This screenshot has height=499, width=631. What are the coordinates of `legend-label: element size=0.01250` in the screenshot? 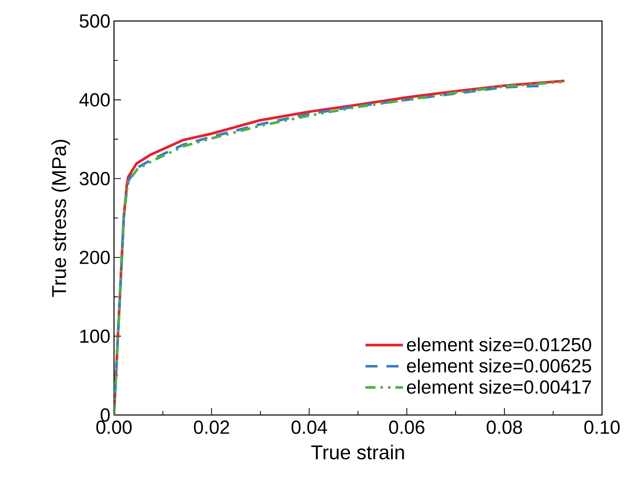 It's located at (499, 344).